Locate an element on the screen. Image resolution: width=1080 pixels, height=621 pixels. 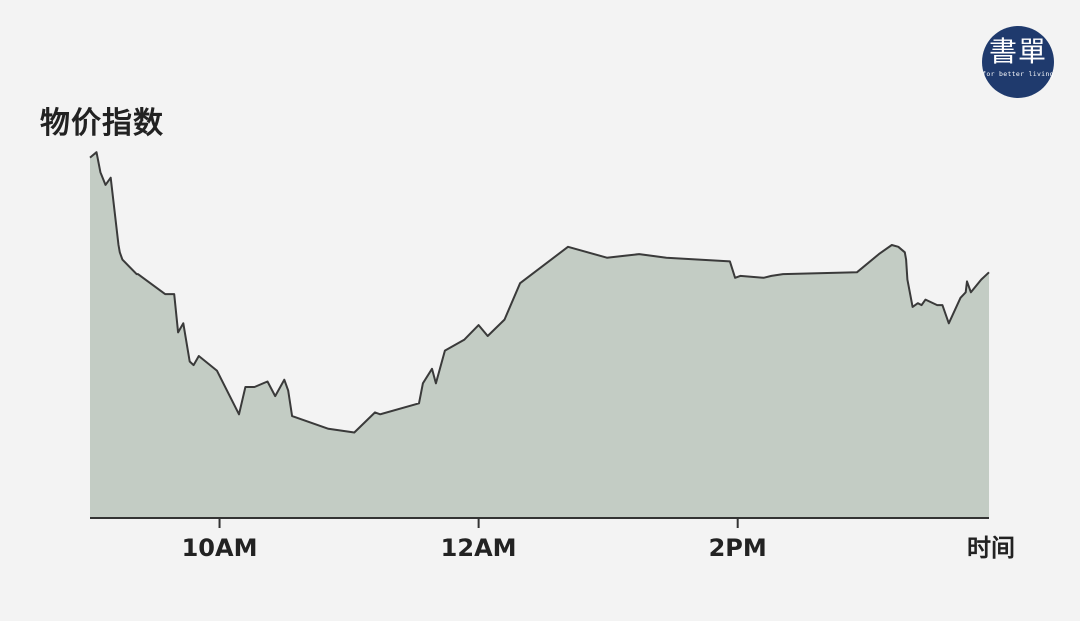
y-axis-label: 物价指数 is located at coordinates (102, 123).